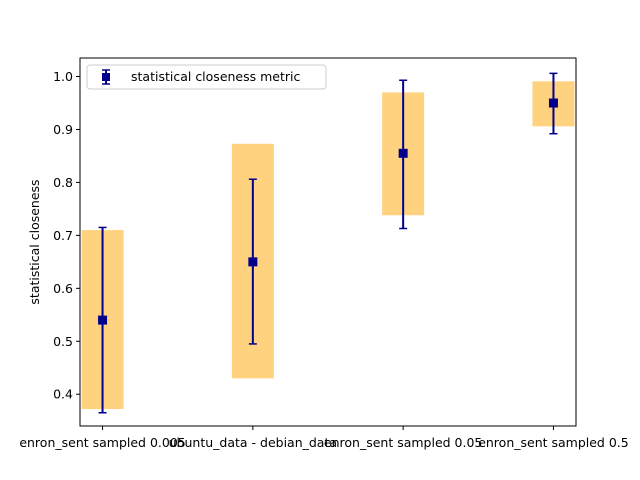  What do you see at coordinates (63, 341) in the screenshot?
I see `y-tick-label: 0.5` at bounding box center [63, 341].